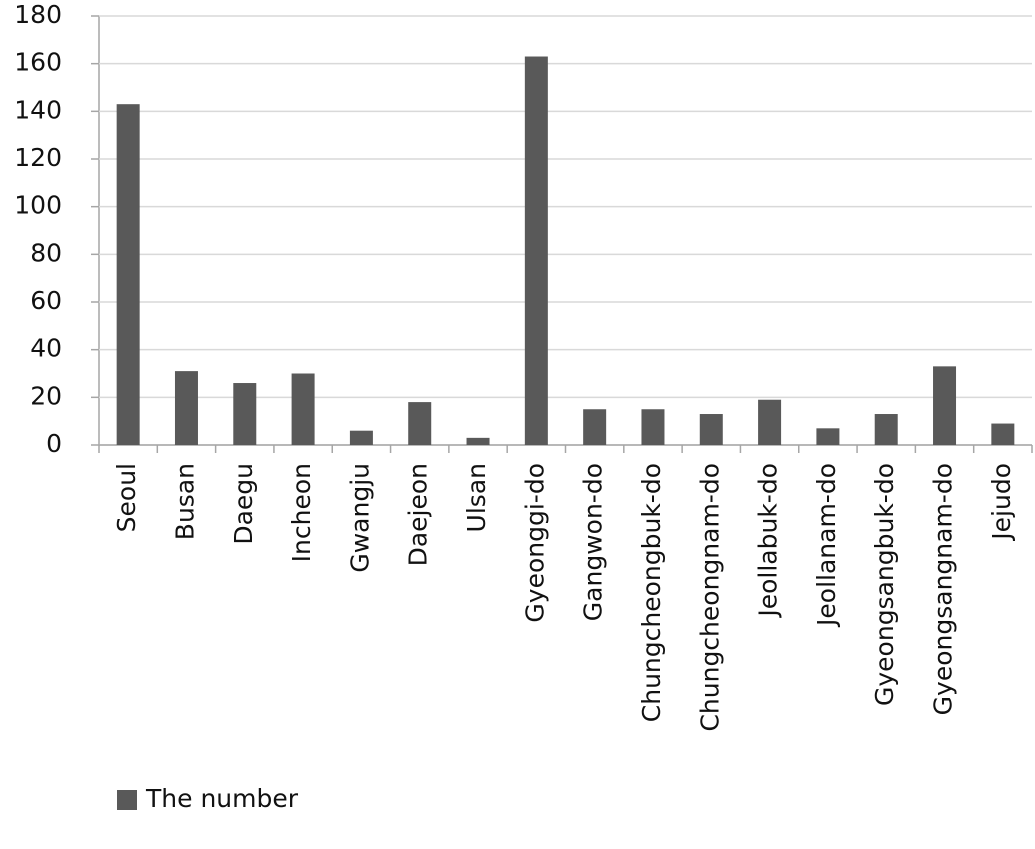 This screenshot has height=849, width=1035. Describe the element at coordinates (46, 300) in the screenshot. I see `y-tick-label: 60` at that location.